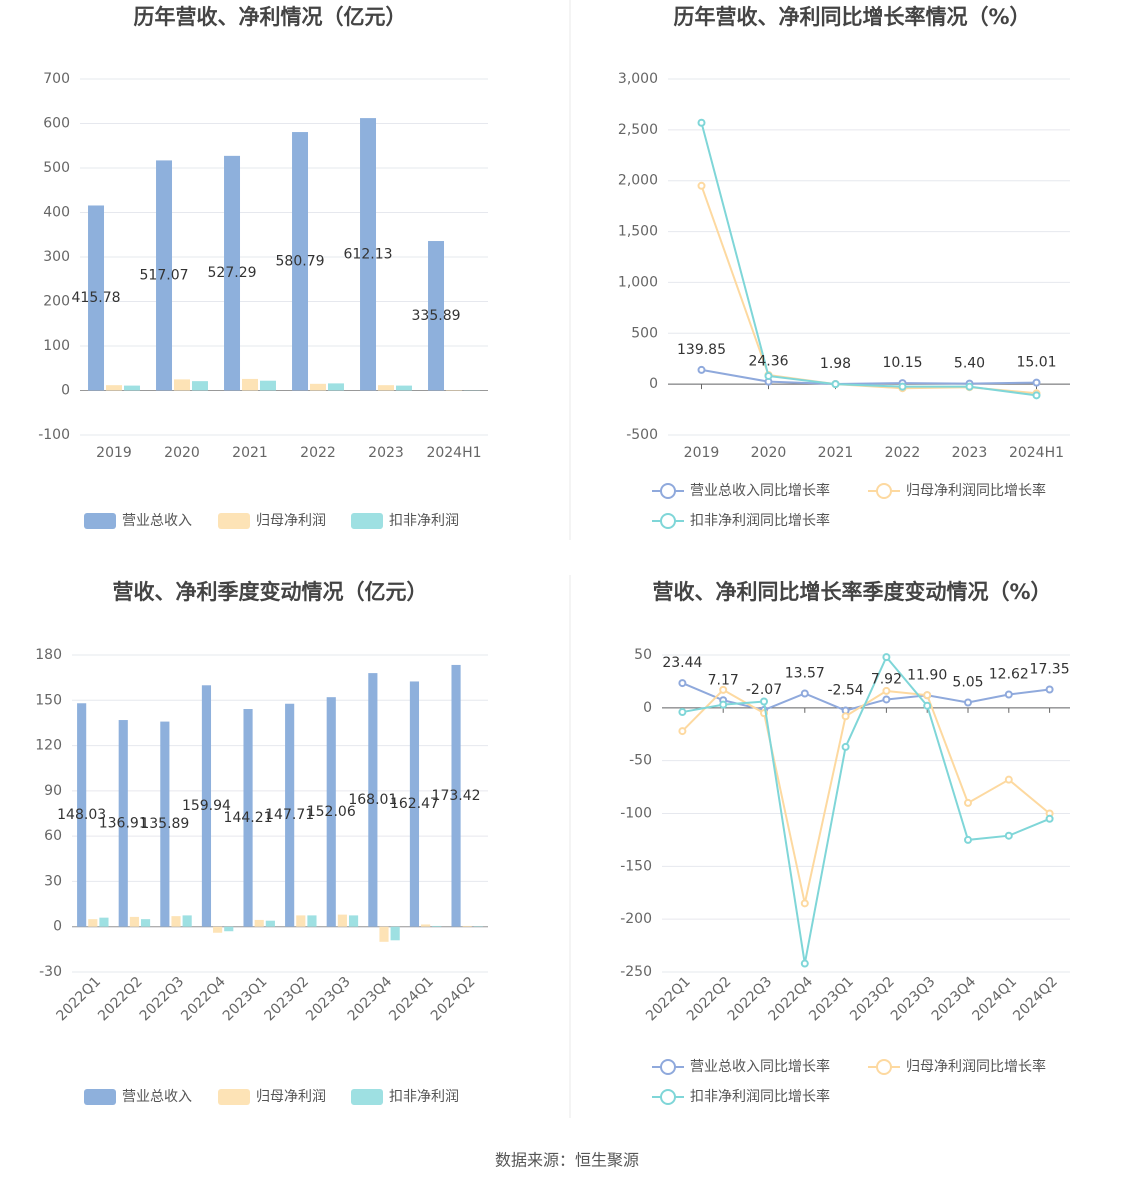 Image resolution: width=1134 pixels, height=1188 pixels. I want to click on y-tick-label: -200, so click(636, 919).